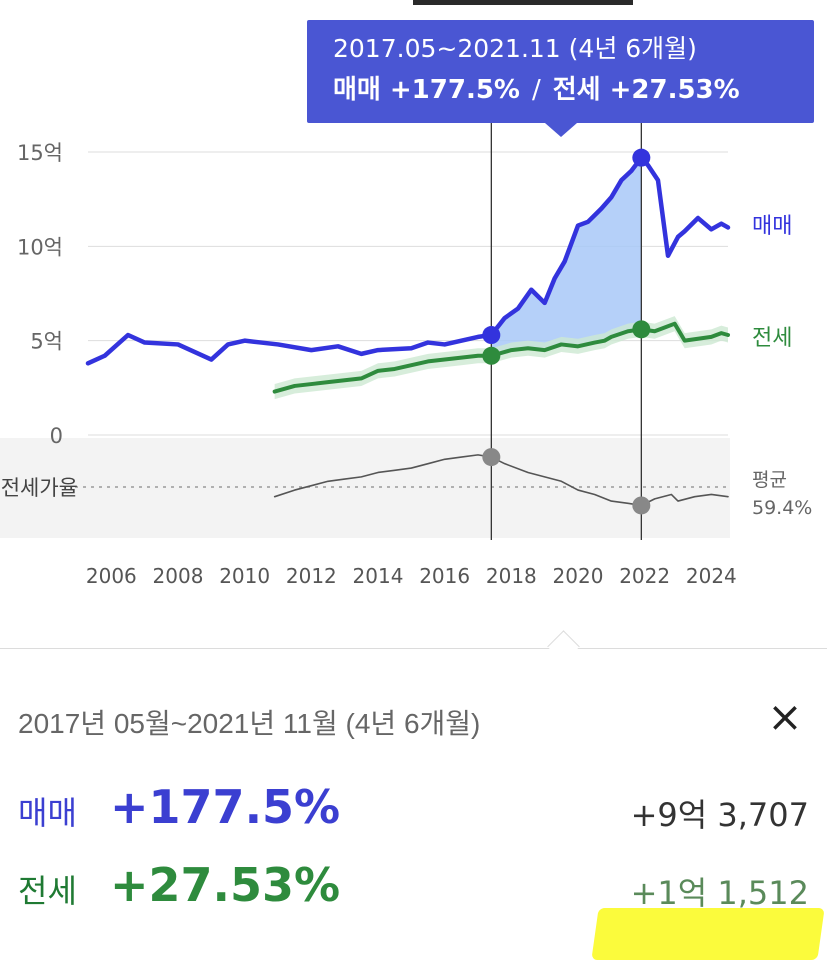 The height and width of the screenshot is (960, 827). I want to click on x-tick-label: 2020, so click(578, 576).